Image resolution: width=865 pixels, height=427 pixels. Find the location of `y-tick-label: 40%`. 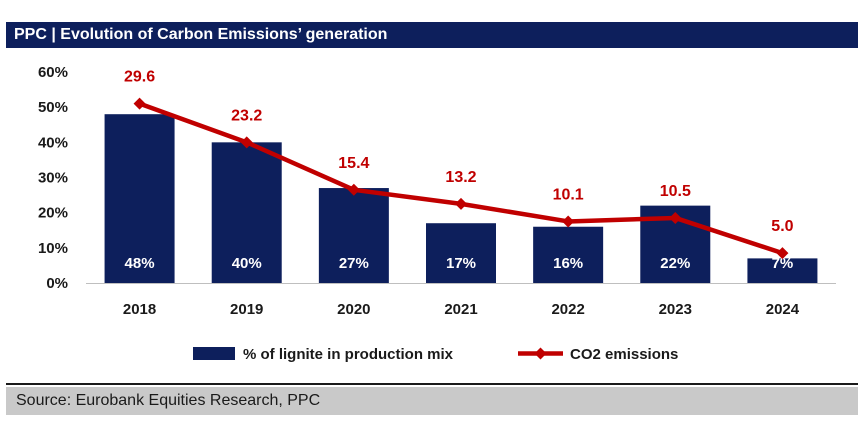

y-tick-label: 40% is located at coordinates (53, 142).